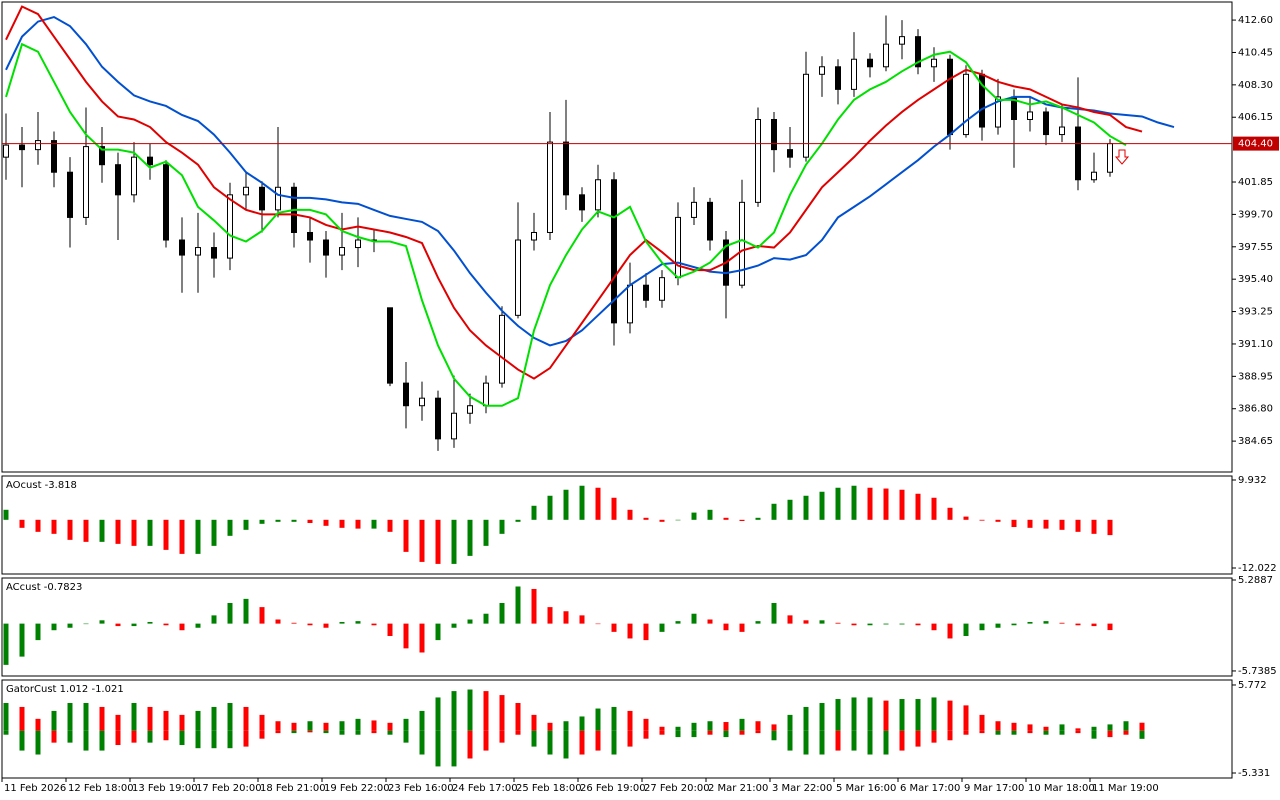 Image resolution: width=1280 pixels, height=800 pixels. What do you see at coordinates (1255, 580) in the screenshot?
I see `y-tick-label: 5.2887` at bounding box center [1255, 580].